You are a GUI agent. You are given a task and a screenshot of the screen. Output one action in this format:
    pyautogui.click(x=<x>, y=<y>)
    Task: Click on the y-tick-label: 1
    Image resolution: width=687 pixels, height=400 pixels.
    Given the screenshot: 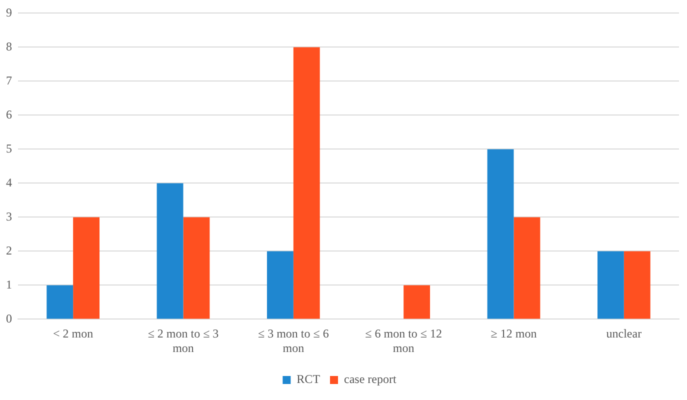 What is the action you would take?
    pyautogui.click(x=9, y=284)
    